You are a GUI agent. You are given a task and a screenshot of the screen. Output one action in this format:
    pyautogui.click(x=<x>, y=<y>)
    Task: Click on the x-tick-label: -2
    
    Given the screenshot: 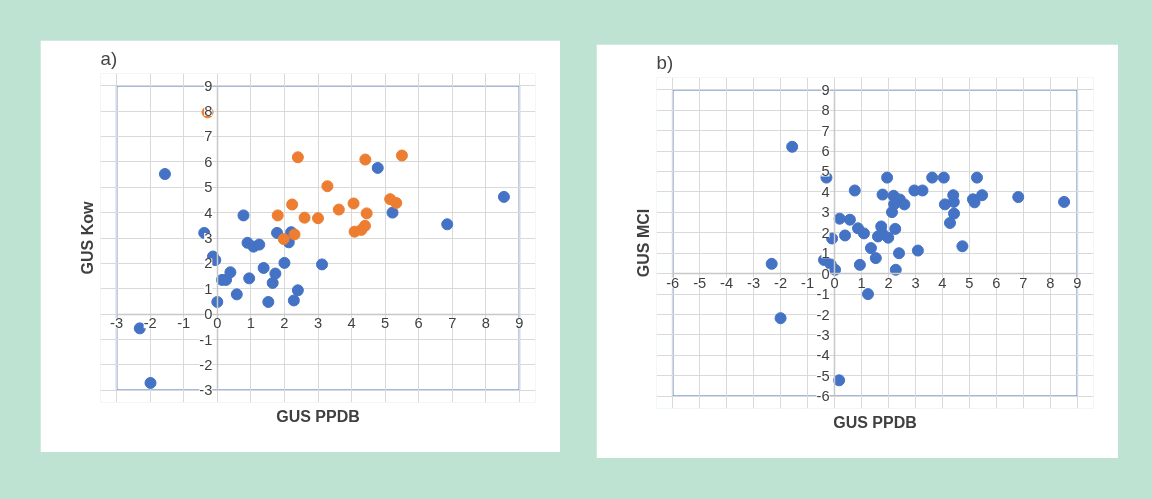 What is the action you would take?
    pyautogui.click(x=150, y=323)
    